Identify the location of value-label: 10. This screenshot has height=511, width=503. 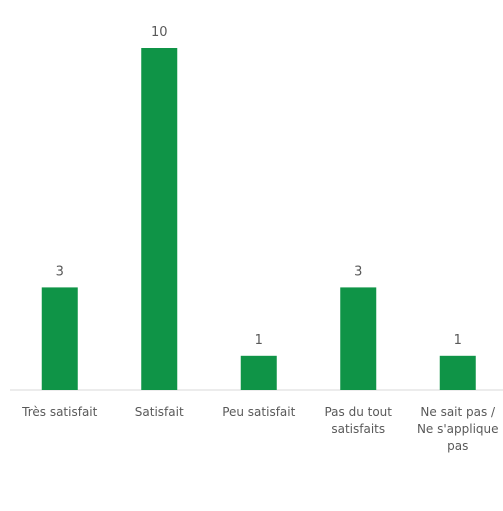
(159, 32).